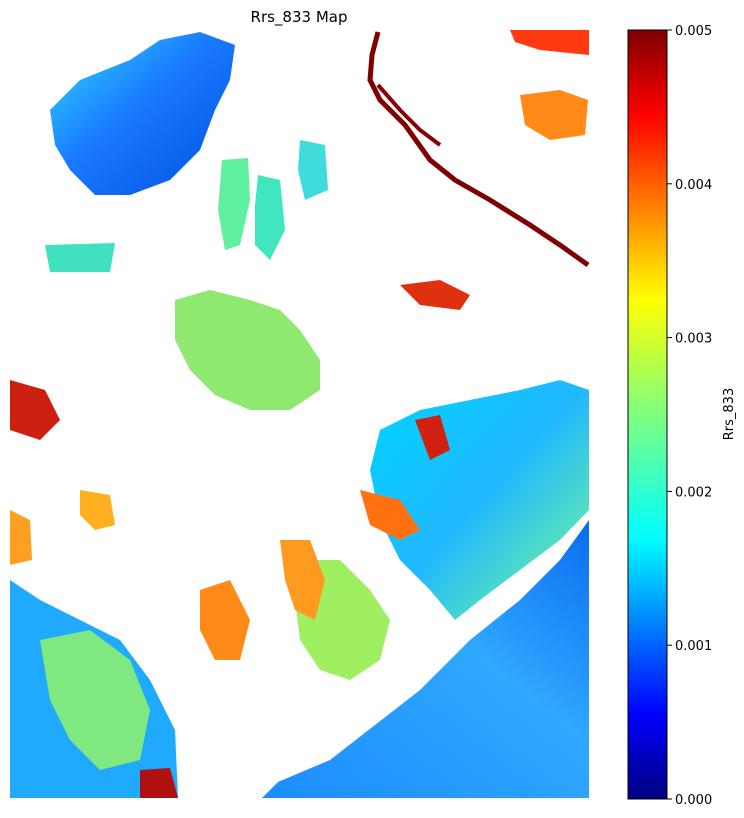 This screenshot has width=744, height=818. I want to click on river-branch, so click(409, 115).